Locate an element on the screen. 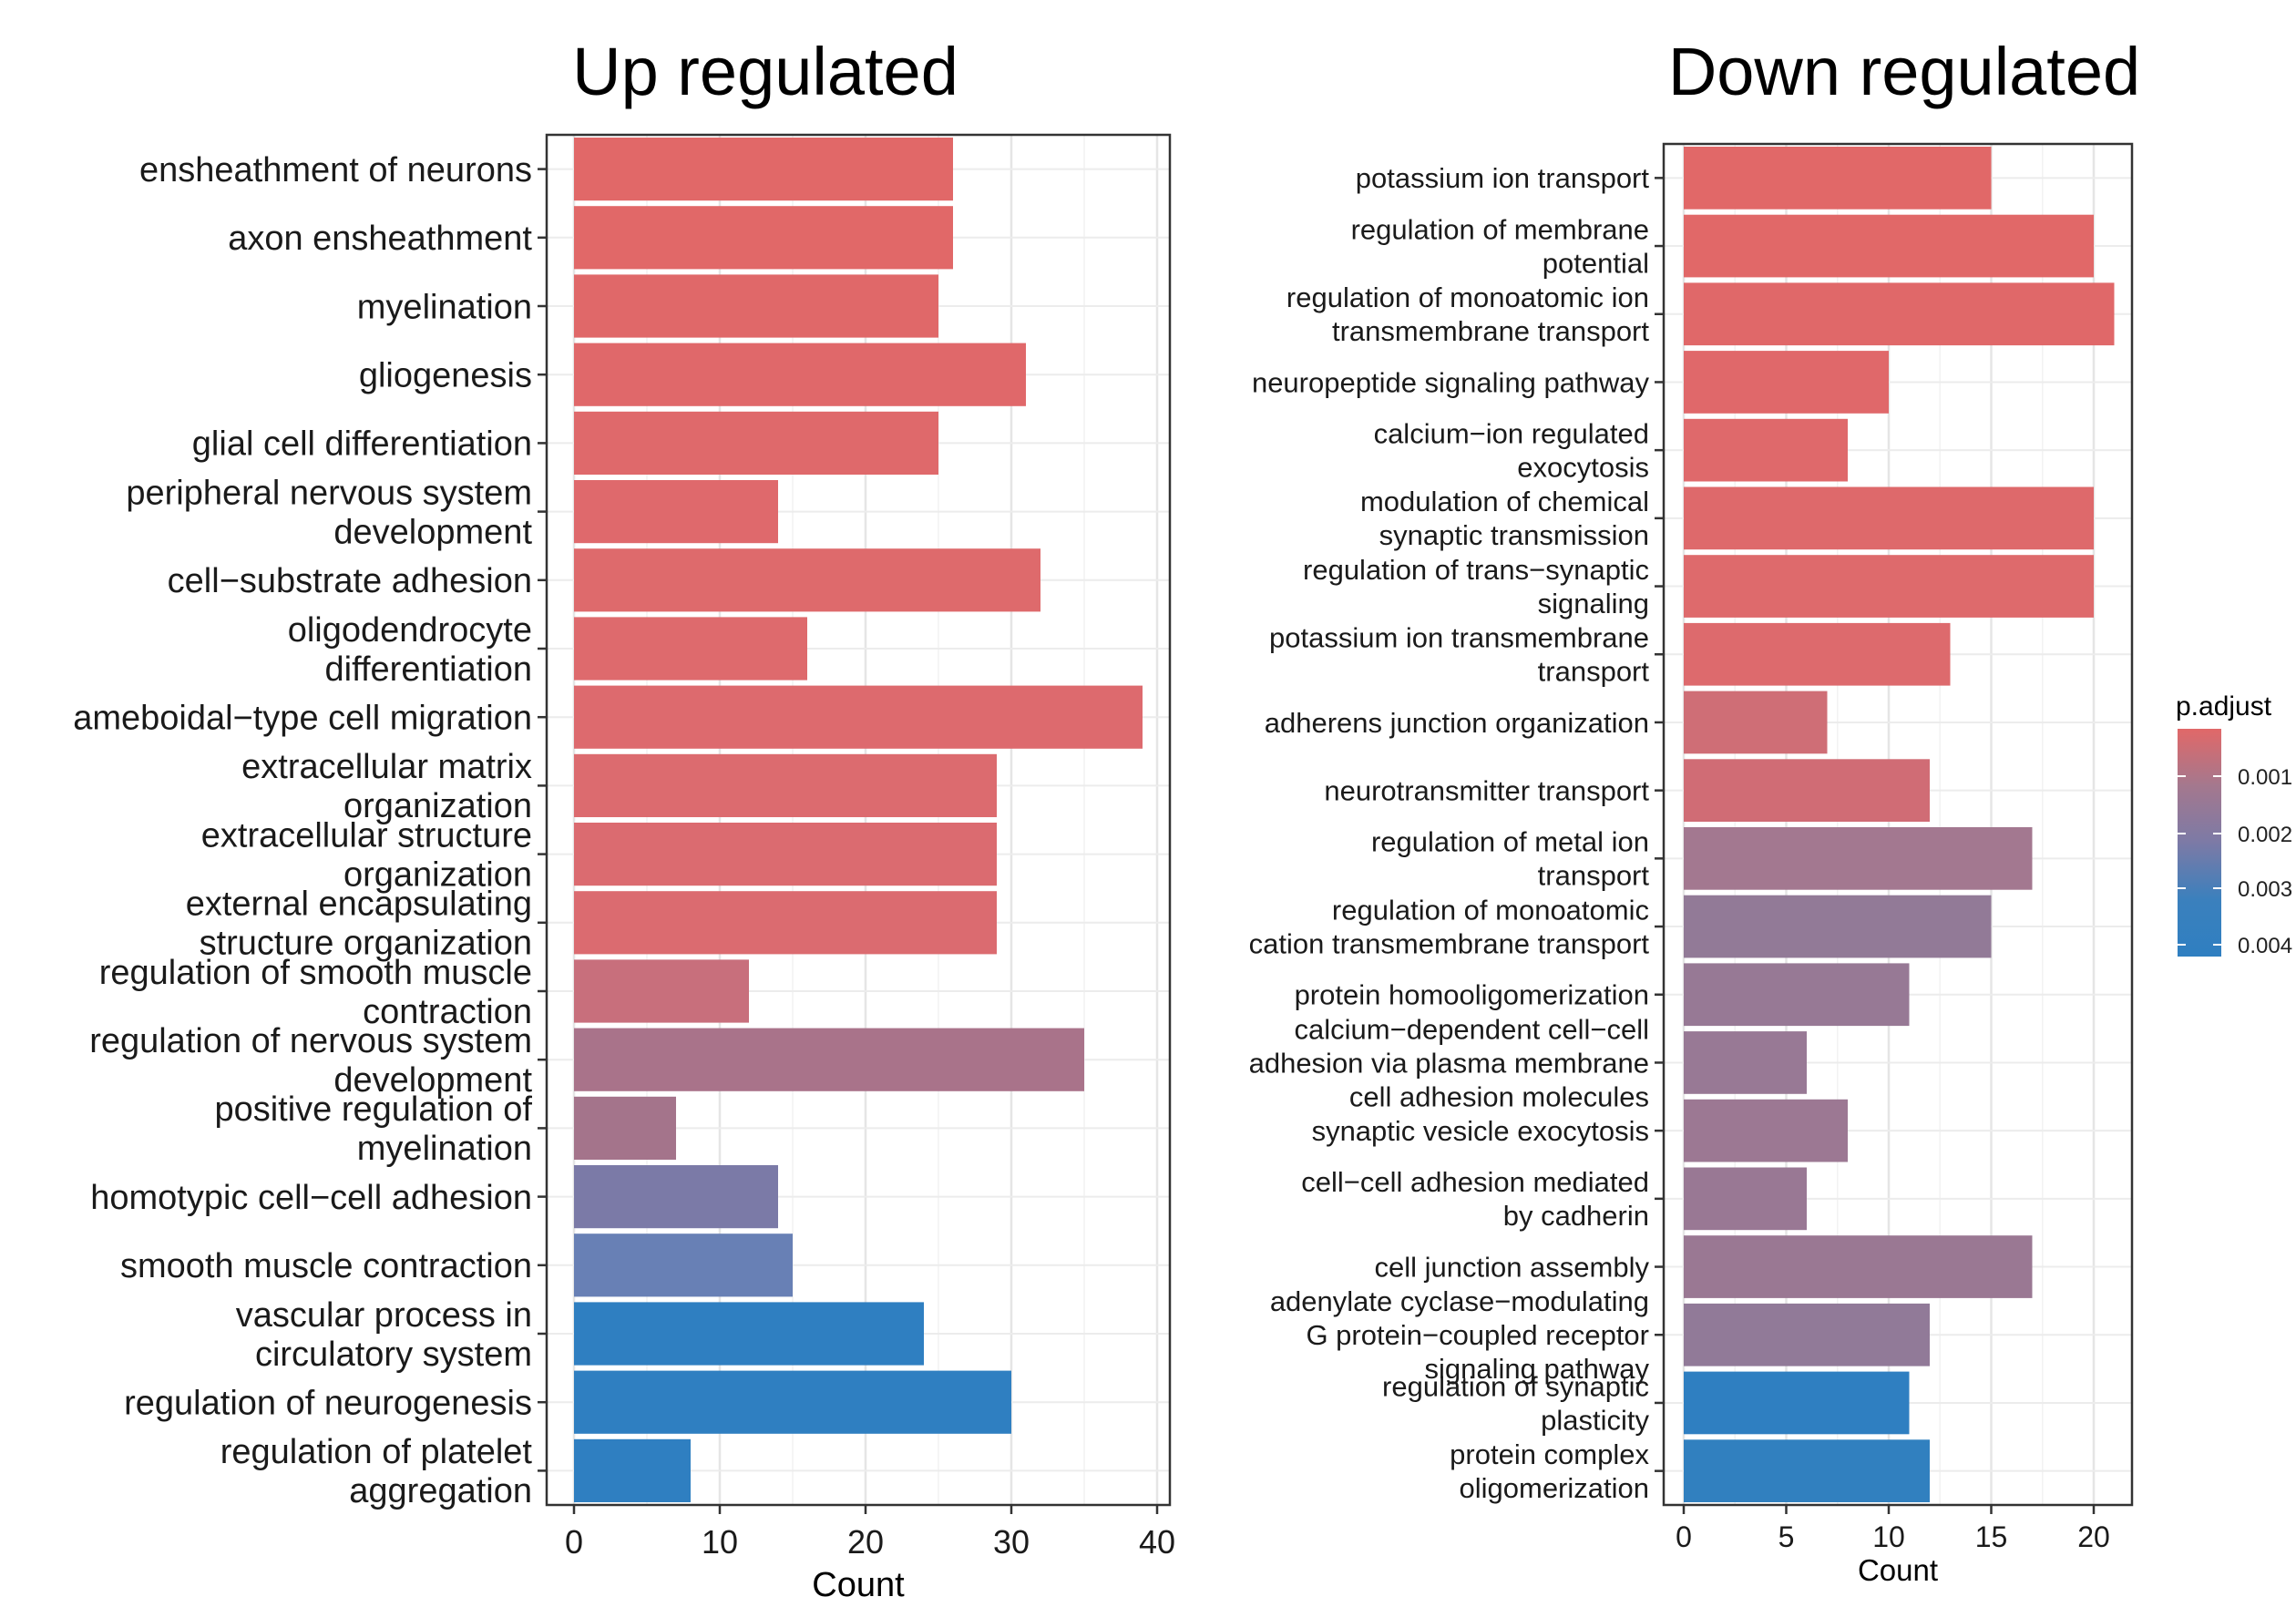  up-category-label: regulation of platelet aggregation is located at coordinates (376, 1471).